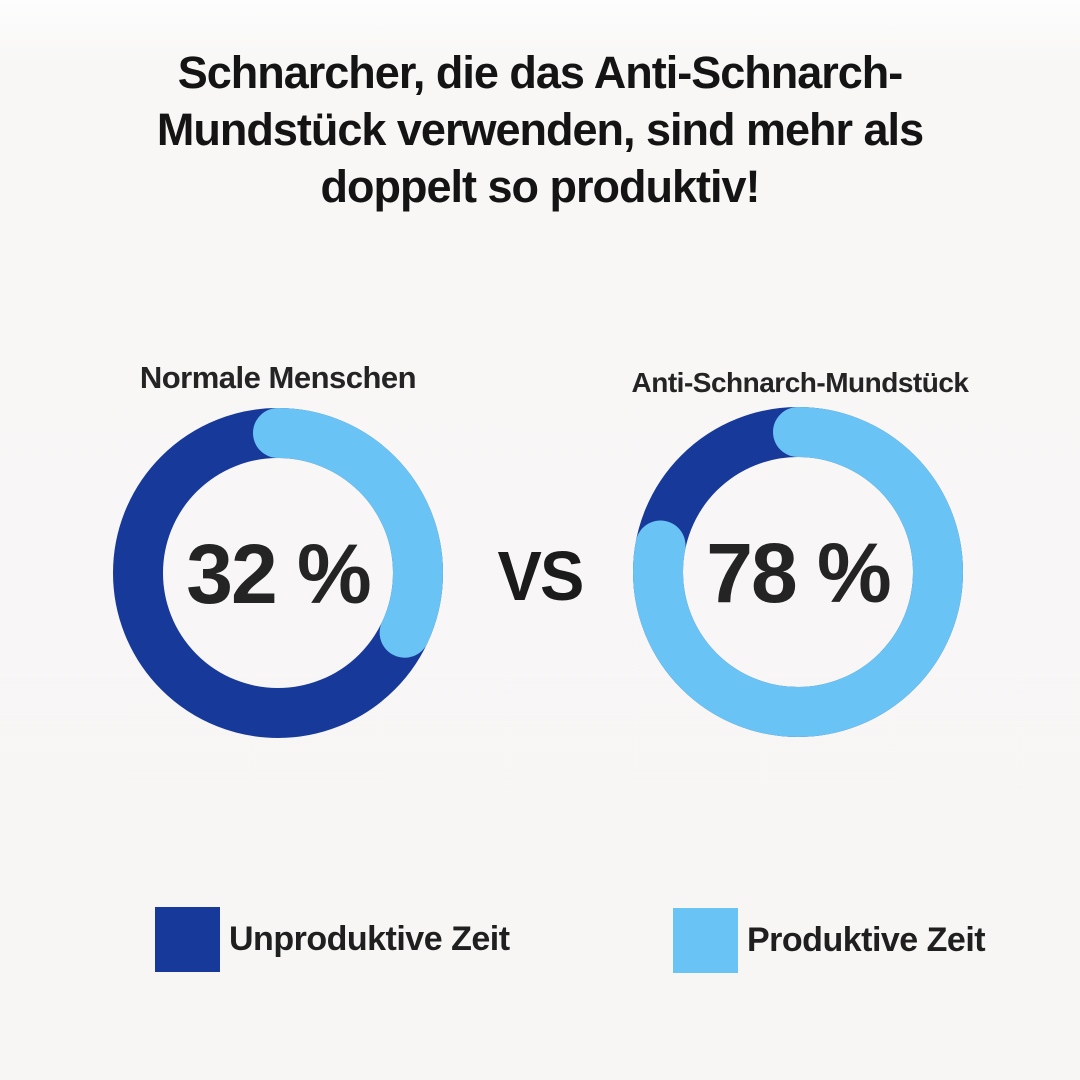  What do you see at coordinates (278, 377) in the screenshot?
I see `left-chart-title: Normale Menschen` at bounding box center [278, 377].